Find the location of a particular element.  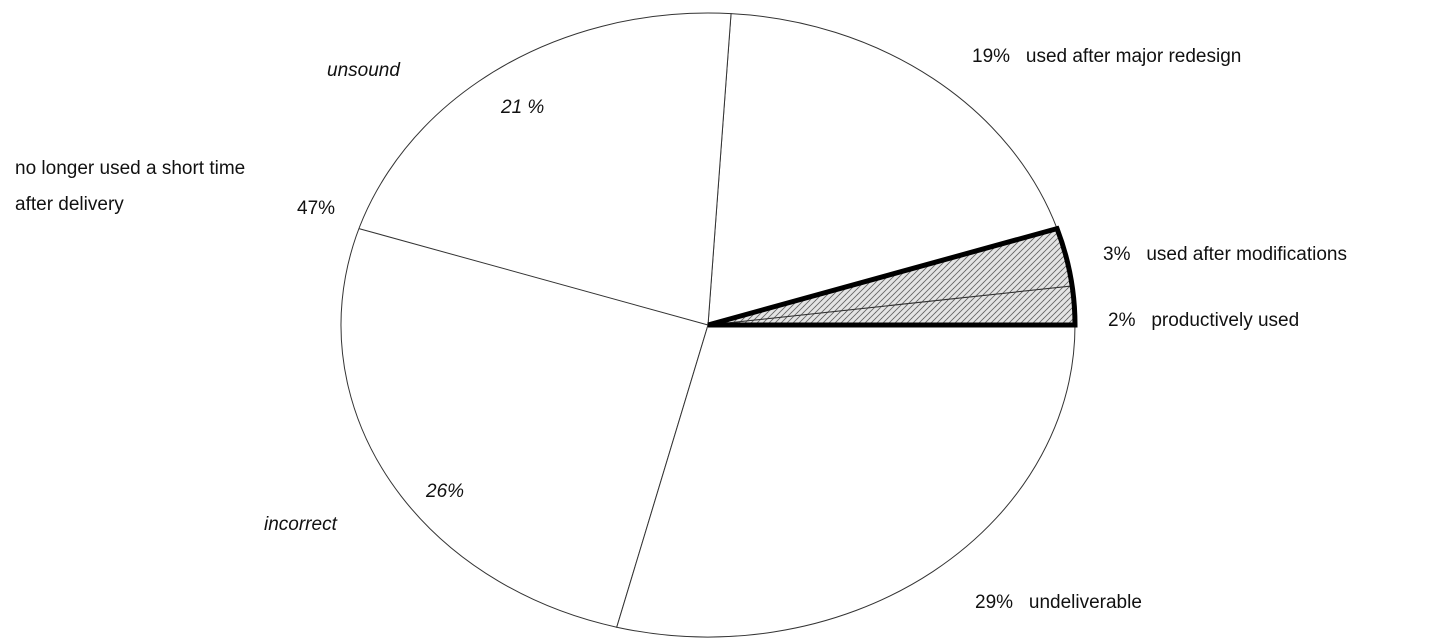

slice-text-modifications: used after modifications is located at coordinates (1246, 254).